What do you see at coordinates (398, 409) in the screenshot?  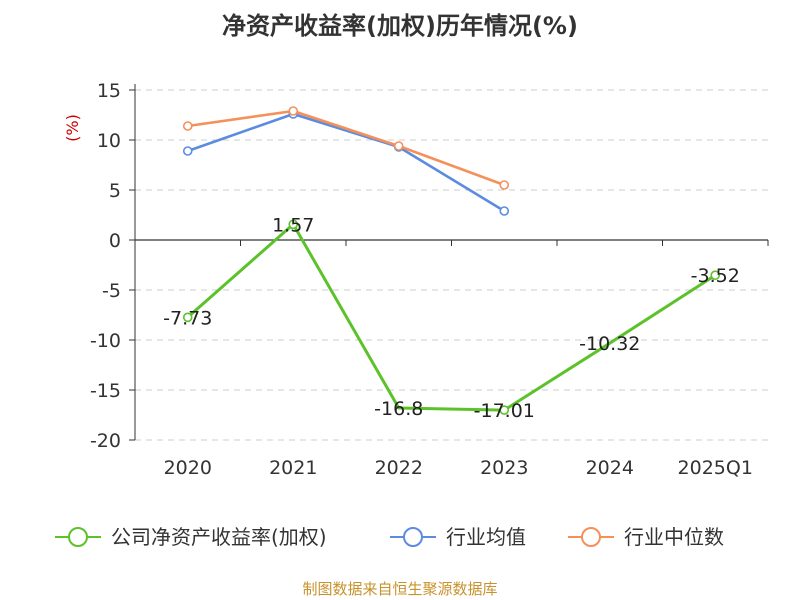 I see `data-label: -16.8` at bounding box center [398, 409].